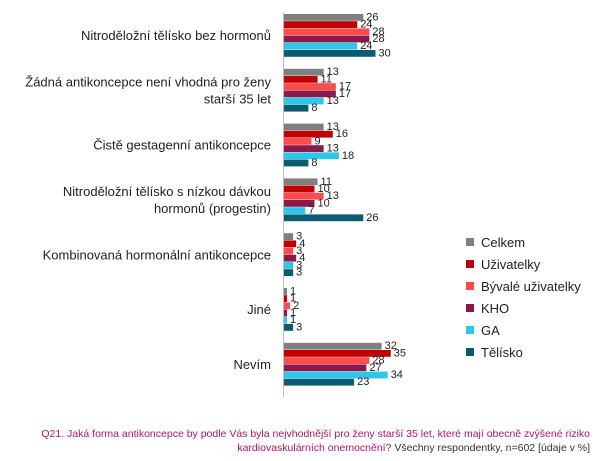 The height and width of the screenshot is (461, 600). Describe the element at coordinates (495, 308) in the screenshot. I see `legend-label: KHO` at that location.